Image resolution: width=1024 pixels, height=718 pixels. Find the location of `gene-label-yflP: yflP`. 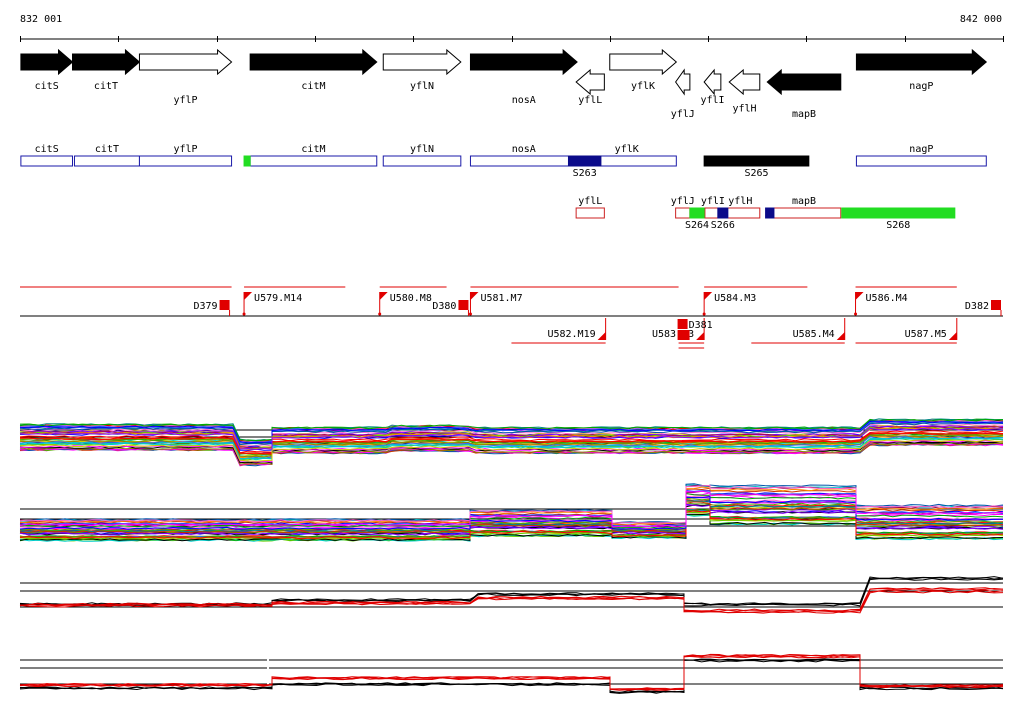

gene-label-yflP: yflP is located at coordinates (185, 100).